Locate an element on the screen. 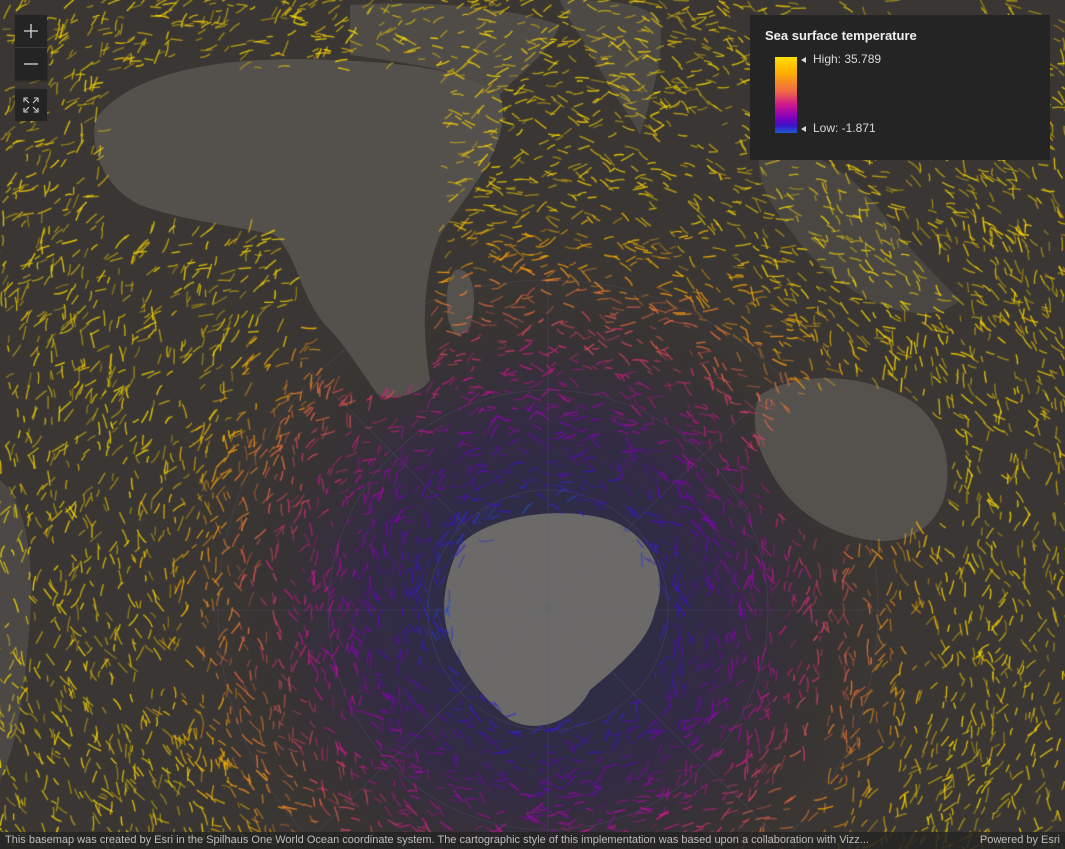  plus-icon is located at coordinates (31, 31).